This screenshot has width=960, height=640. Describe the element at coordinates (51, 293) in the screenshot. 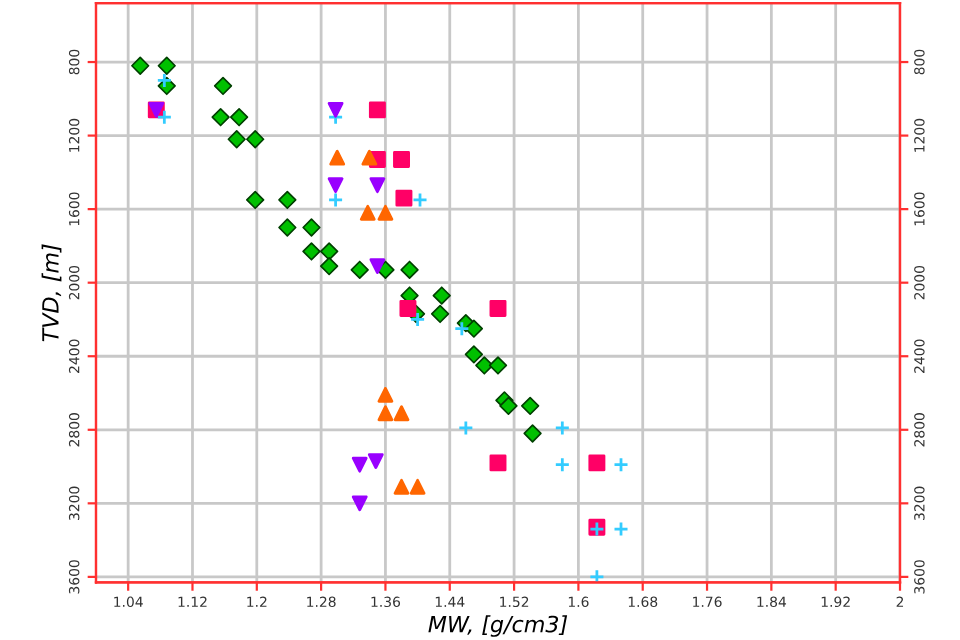

I see `y-axis-title: TVD, [m]` at that location.